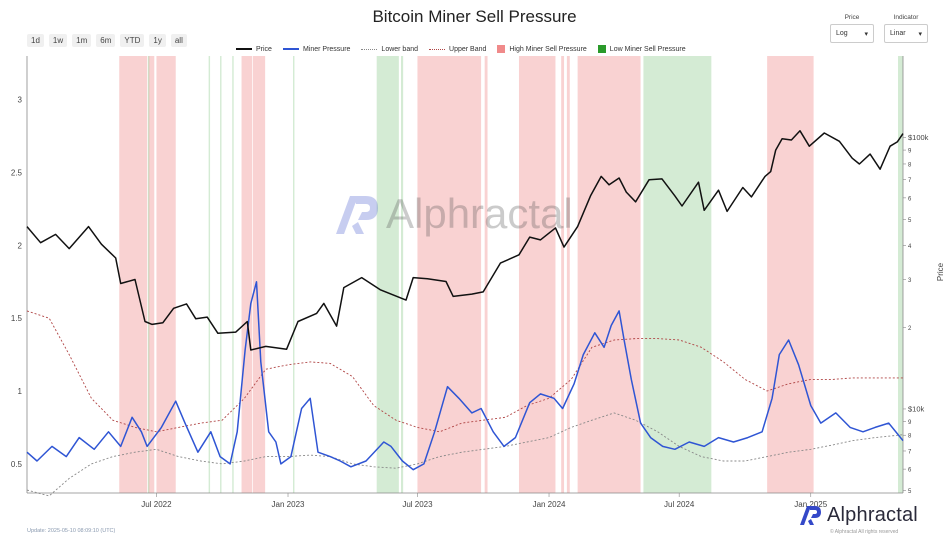 This screenshot has width=949, height=542. What do you see at coordinates (810, 504) in the screenshot?
I see `x-axis-tick-label: Jan 2025` at bounding box center [810, 504].